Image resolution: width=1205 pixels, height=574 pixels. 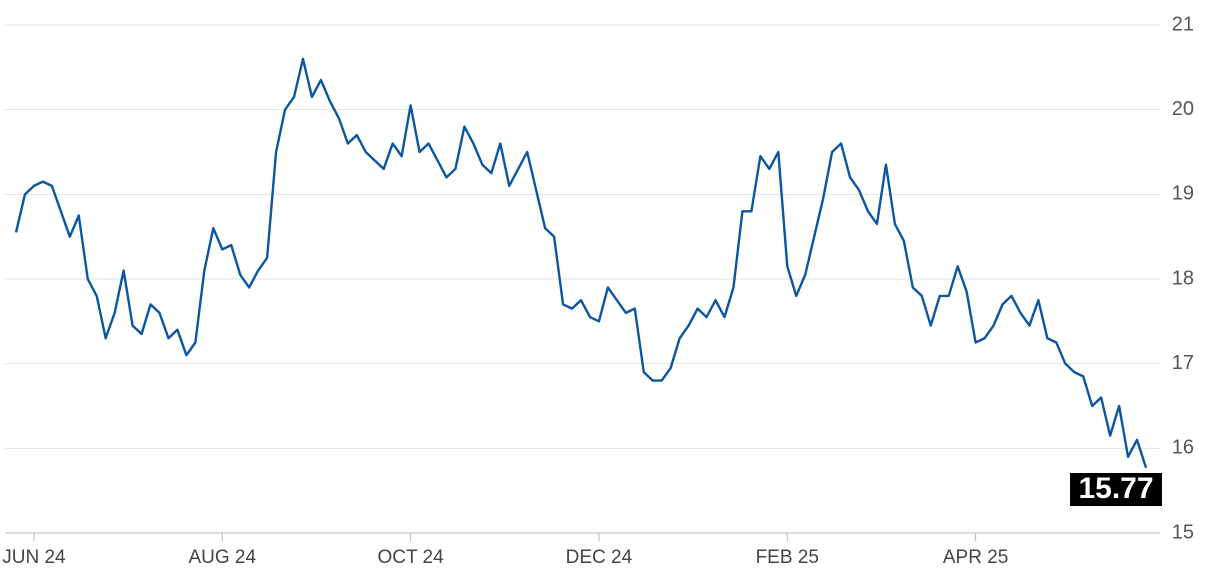 I want to click on x-tick-label: FEB 25, so click(x=787, y=557).